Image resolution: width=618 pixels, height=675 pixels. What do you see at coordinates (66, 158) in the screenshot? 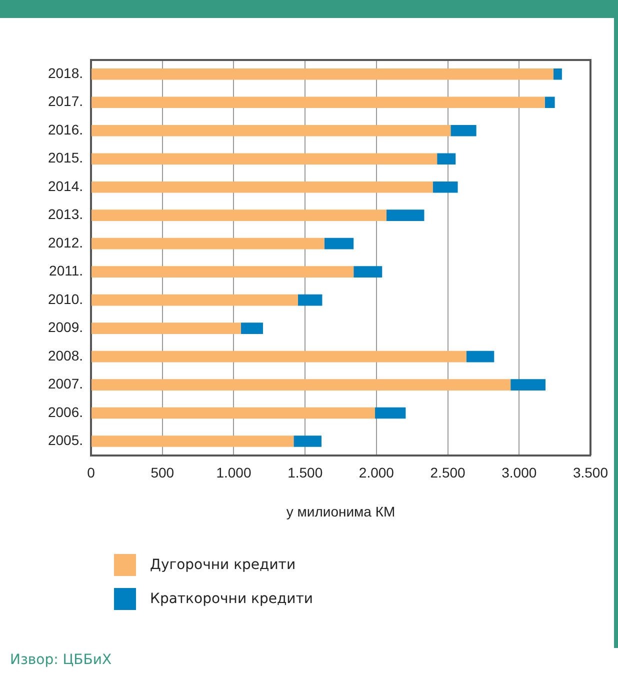
I see `y-tick-label: 2015.` at bounding box center [66, 158].